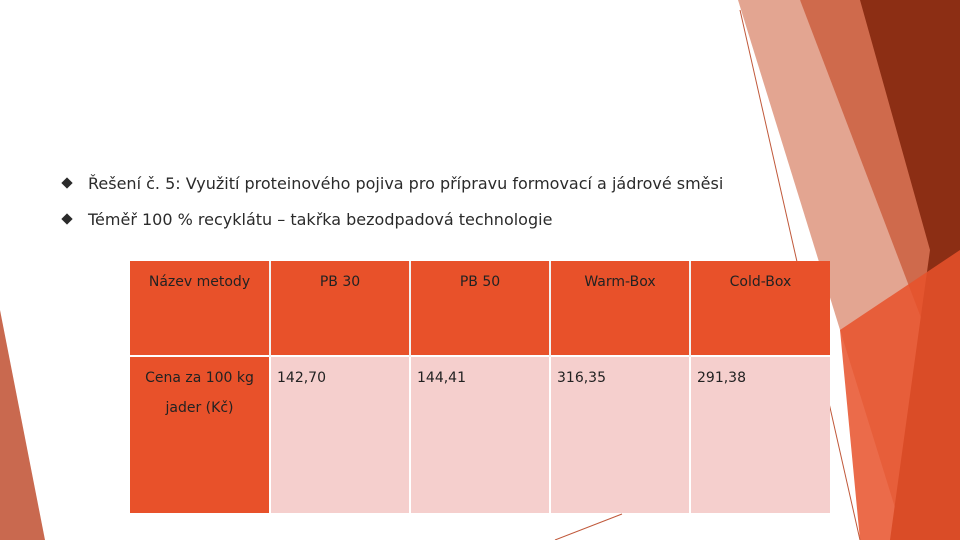 The width and height of the screenshot is (960, 540). I want to click on table-header-cell: Cold-Box, so click(760, 308).